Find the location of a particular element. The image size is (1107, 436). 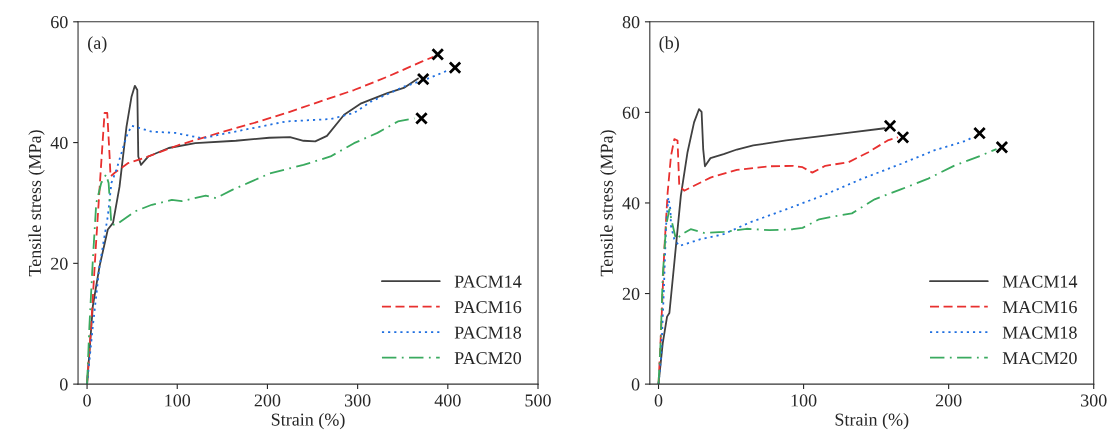

legend-label: PACM20 is located at coordinates (488, 358).